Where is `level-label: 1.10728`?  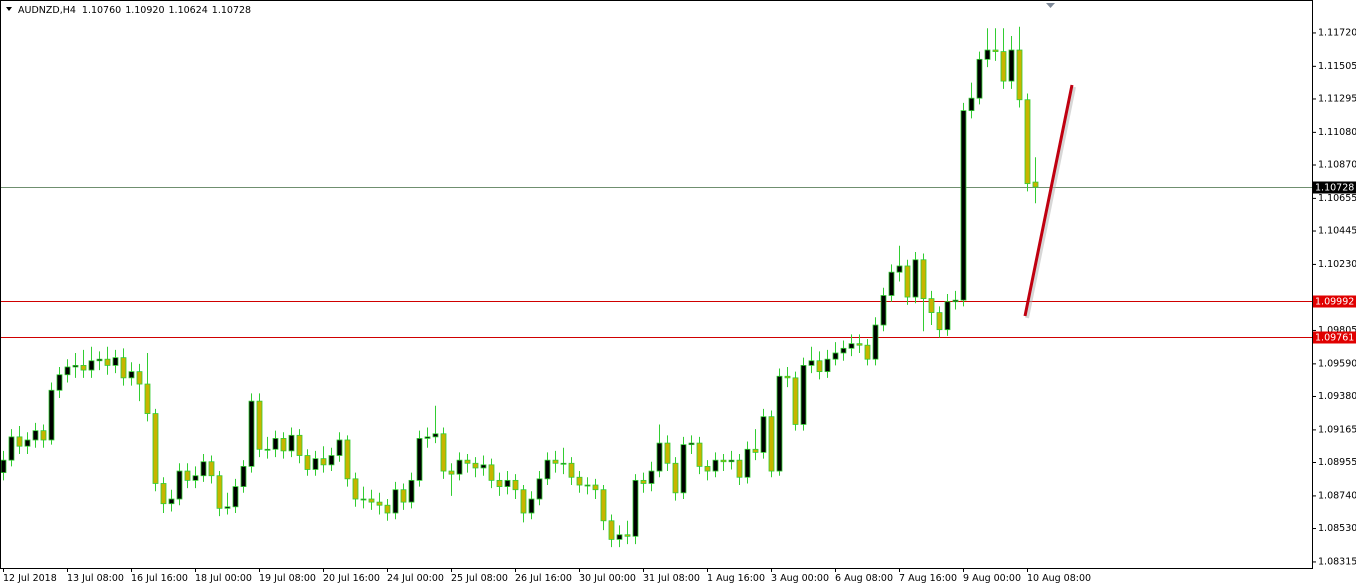
level-label: 1.10728 is located at coordinates (1334, 188).